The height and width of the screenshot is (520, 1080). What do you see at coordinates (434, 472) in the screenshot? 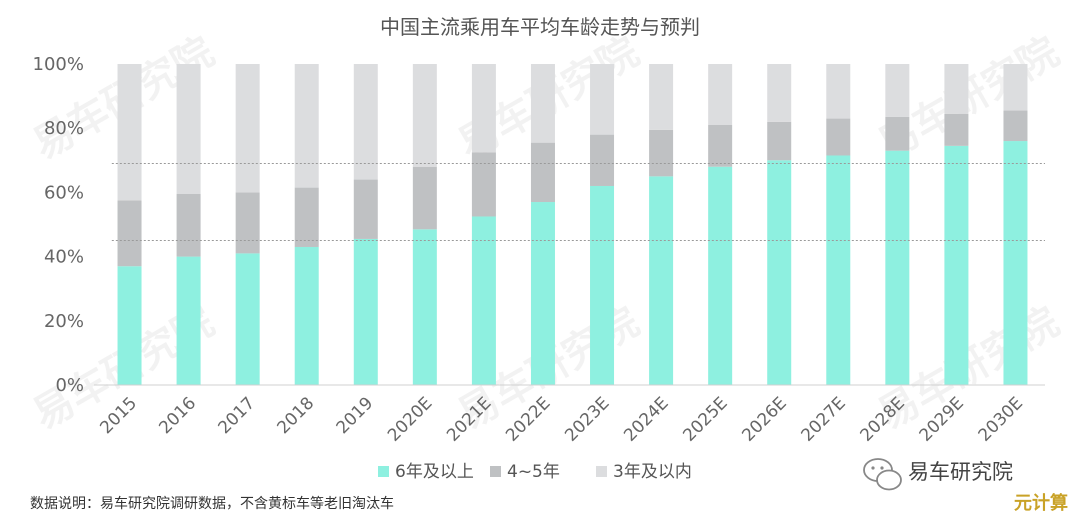
I see `legend-label: 6年及以上` at bounding box center [434, 472].